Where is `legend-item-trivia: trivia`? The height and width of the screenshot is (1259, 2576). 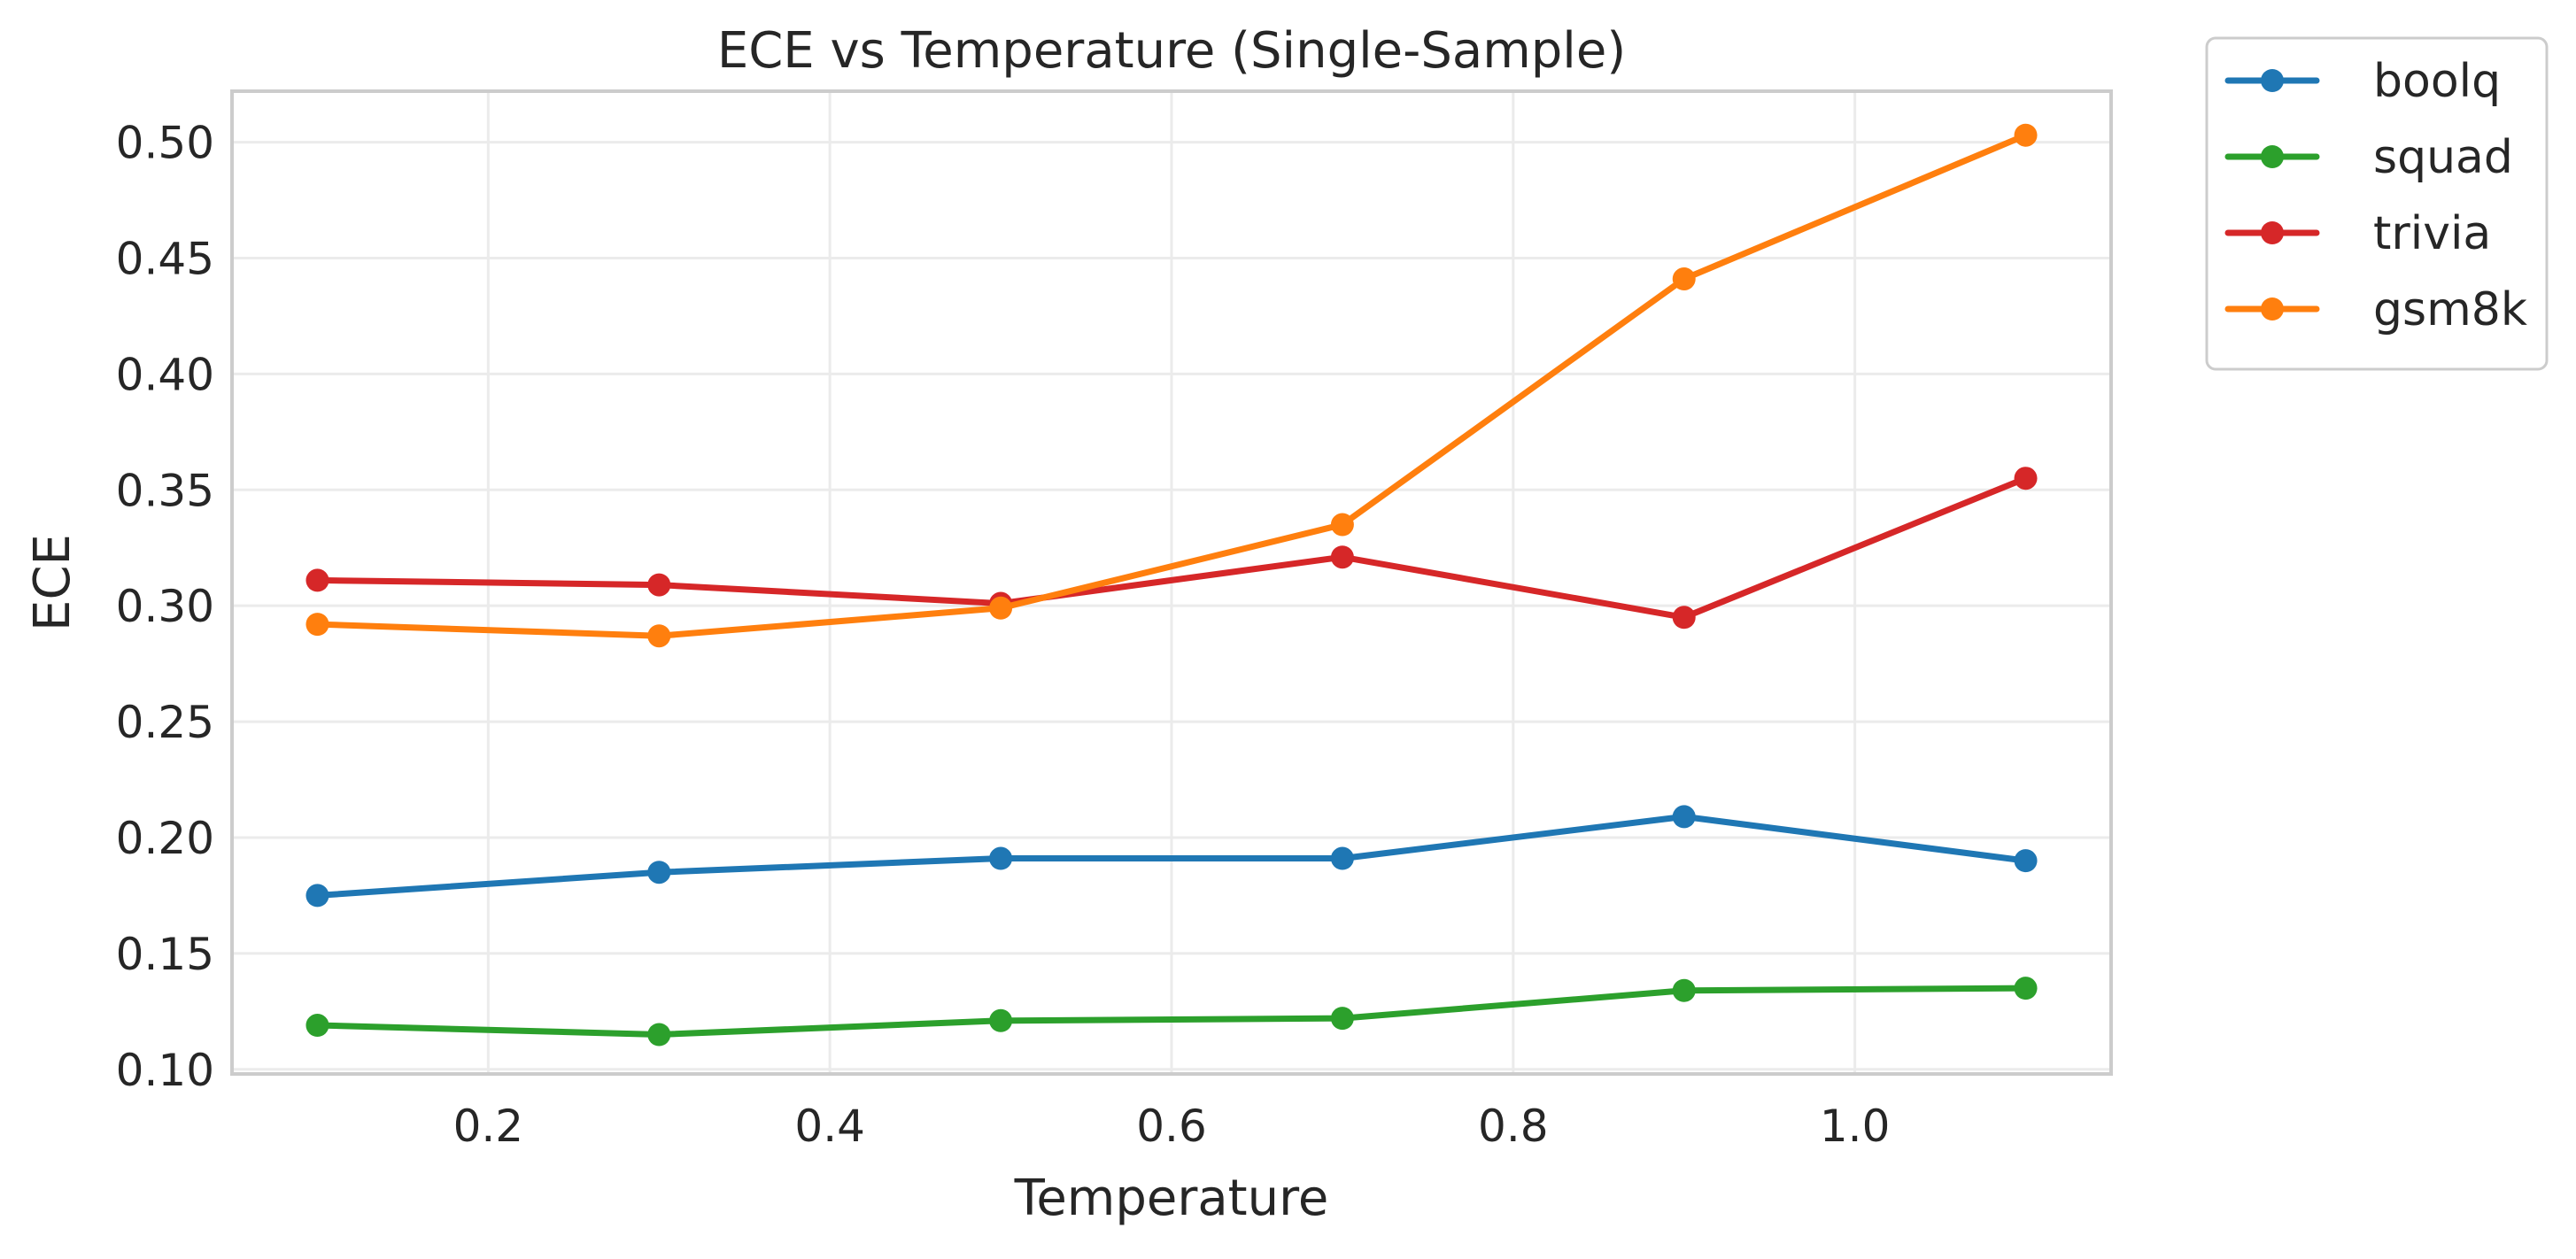
legend-item-trivia: trivia is located at coordinates (2357, 233).